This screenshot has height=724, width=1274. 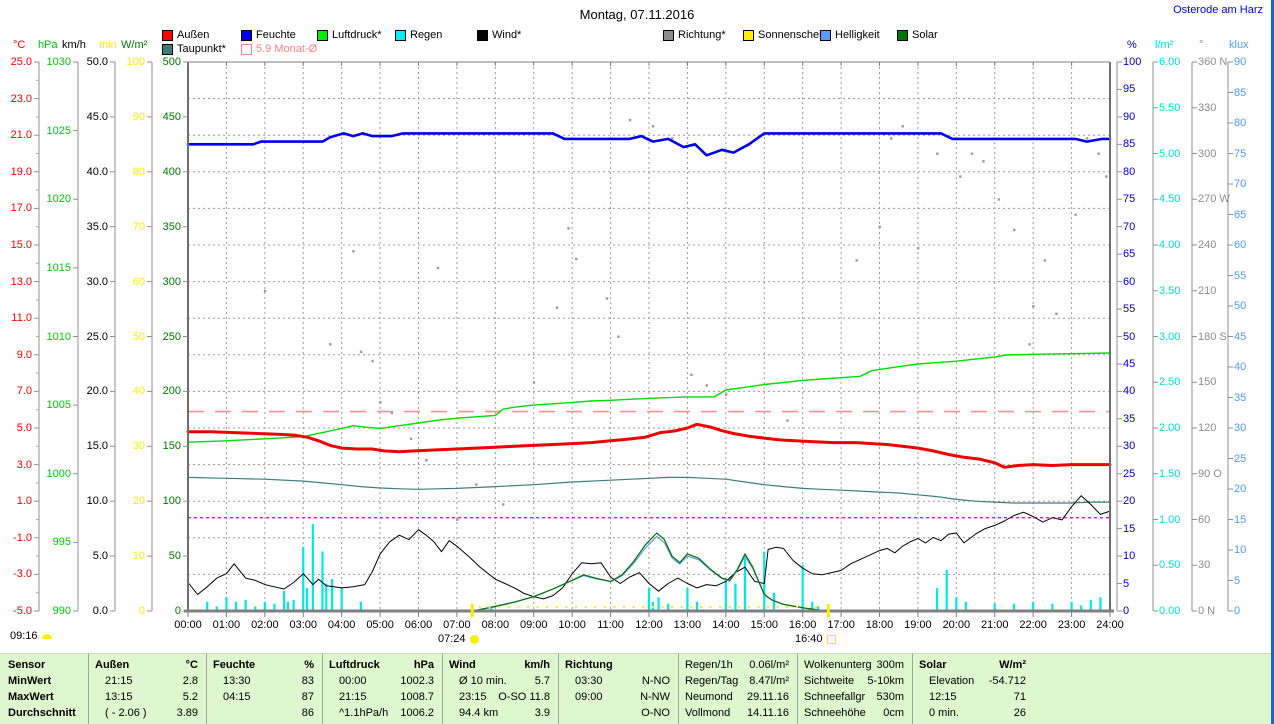 What do you see at coordinates (1207, 153) in the screenshot?
I see `y-tick-°: 300` at bounding box center [1207, 153].